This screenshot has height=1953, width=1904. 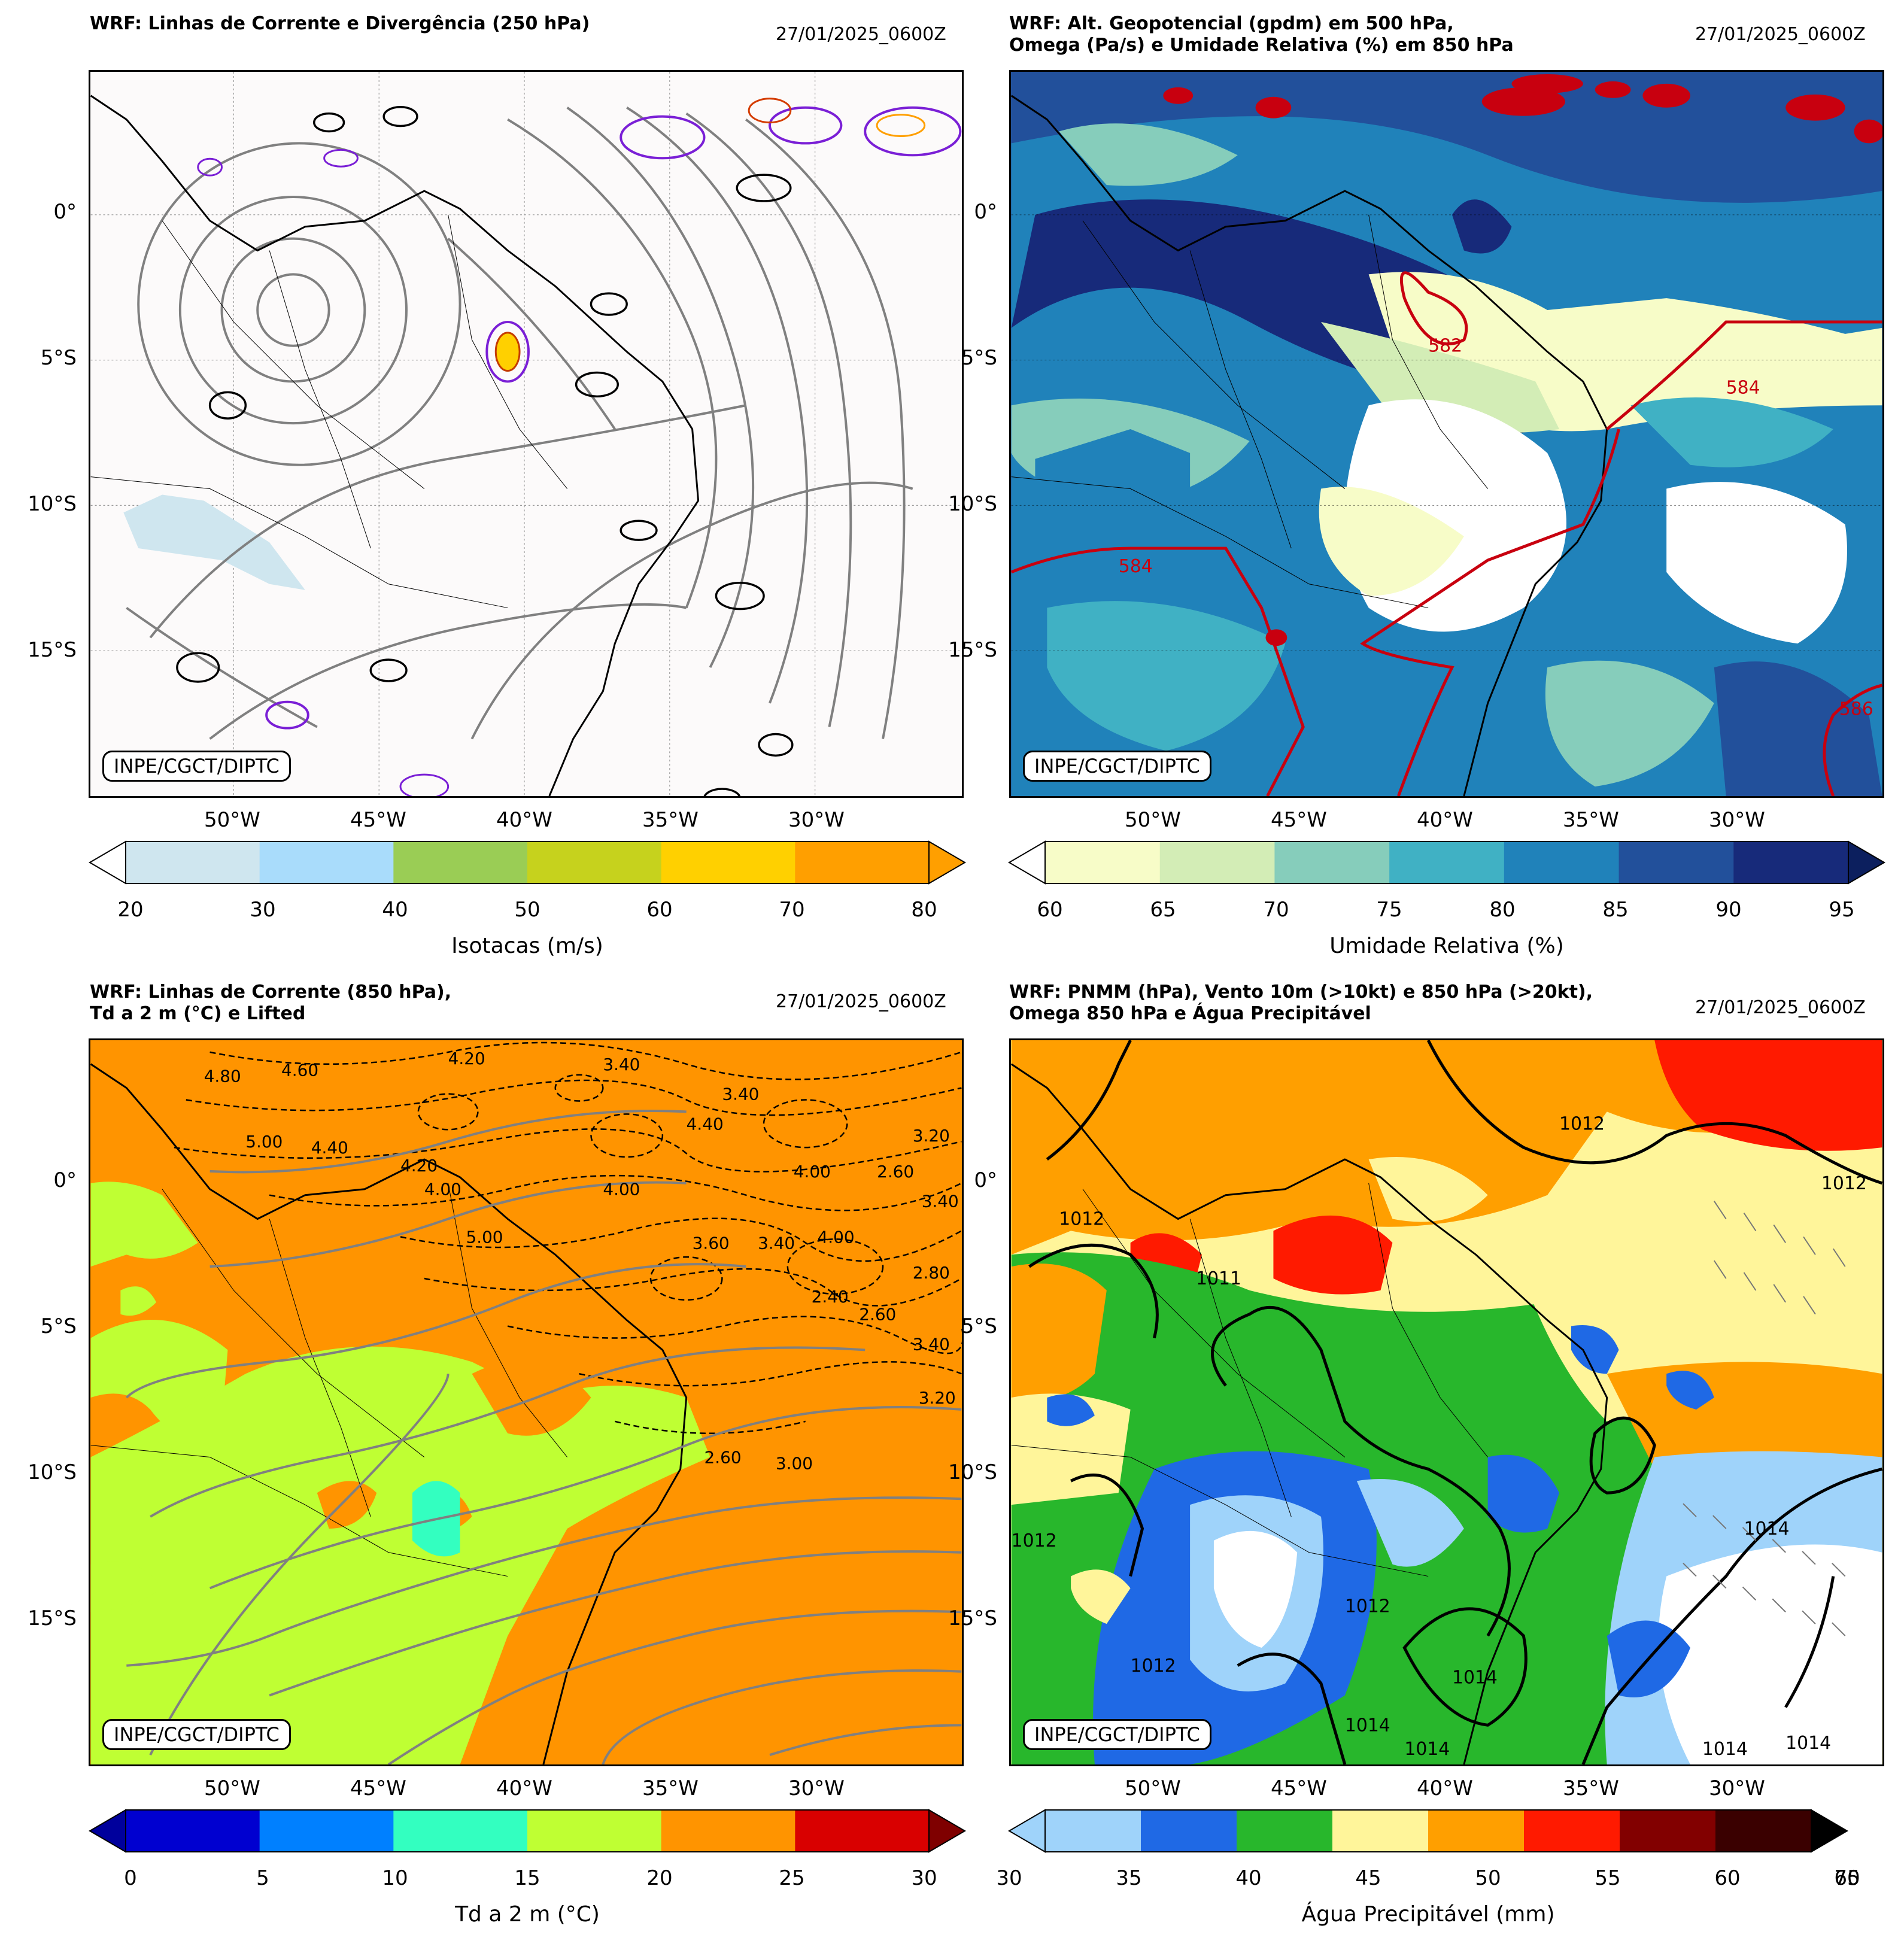 I want to click on geopotential-contours, so click(x=1447, y=533).